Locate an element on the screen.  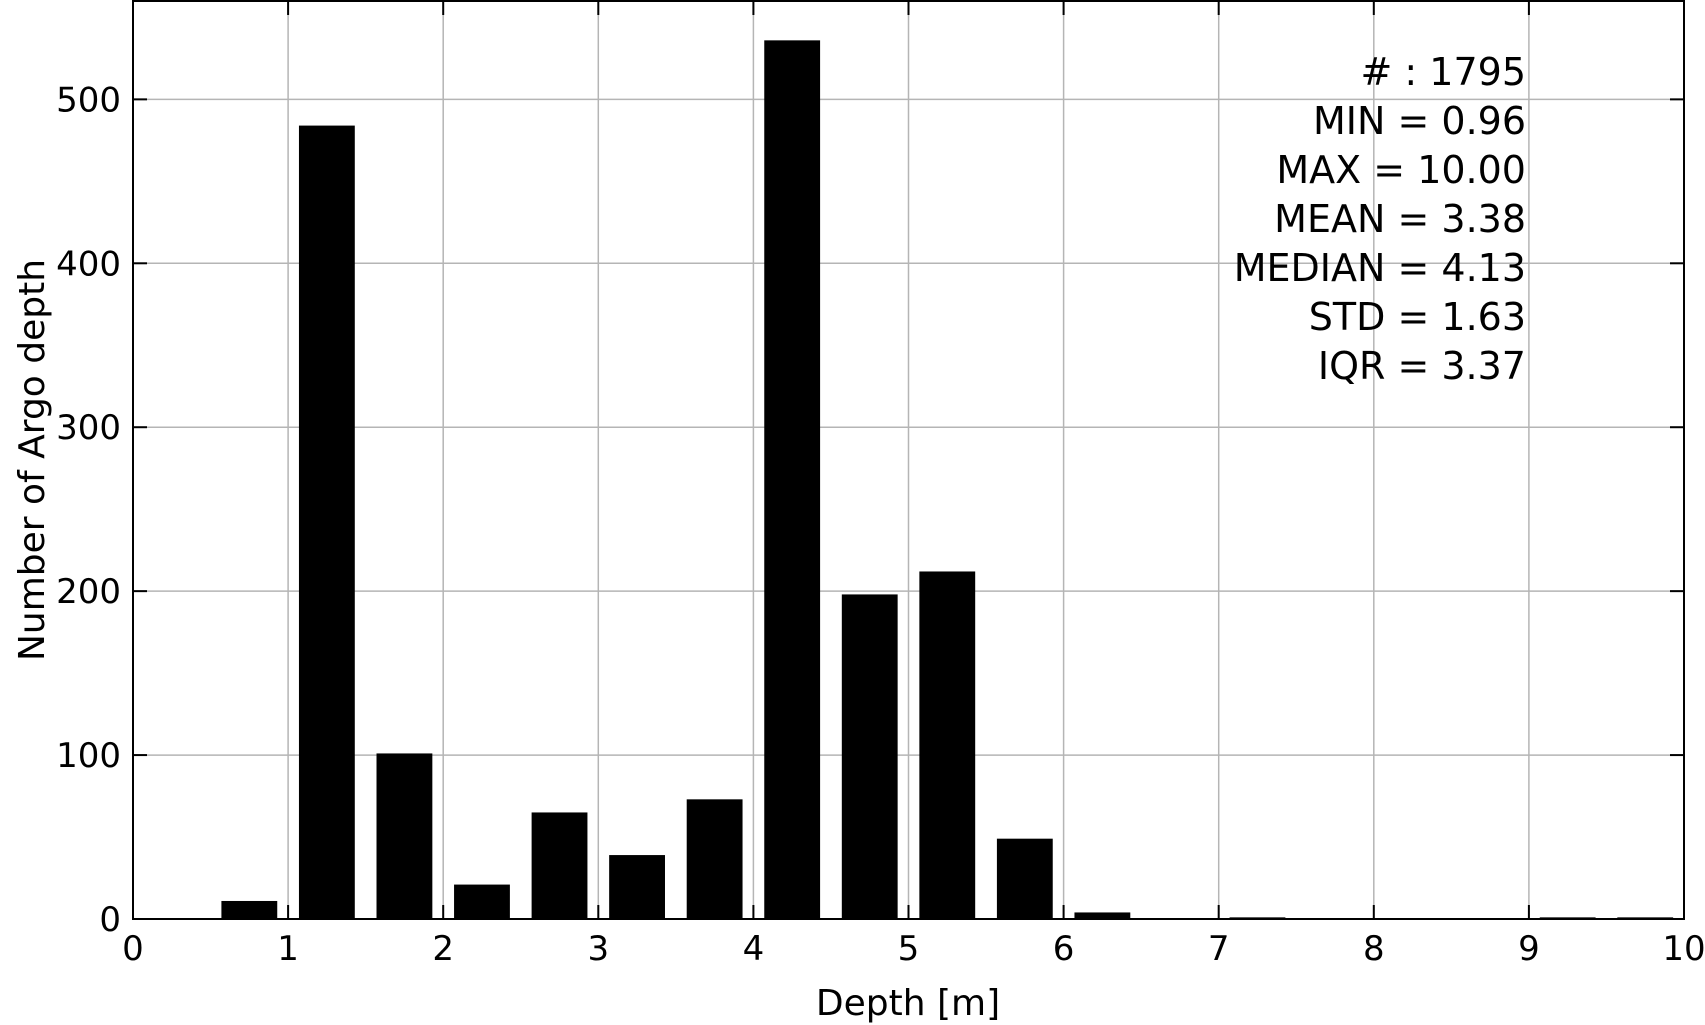
stat-line: # : 1795 is located at coordinates (1443, 72).